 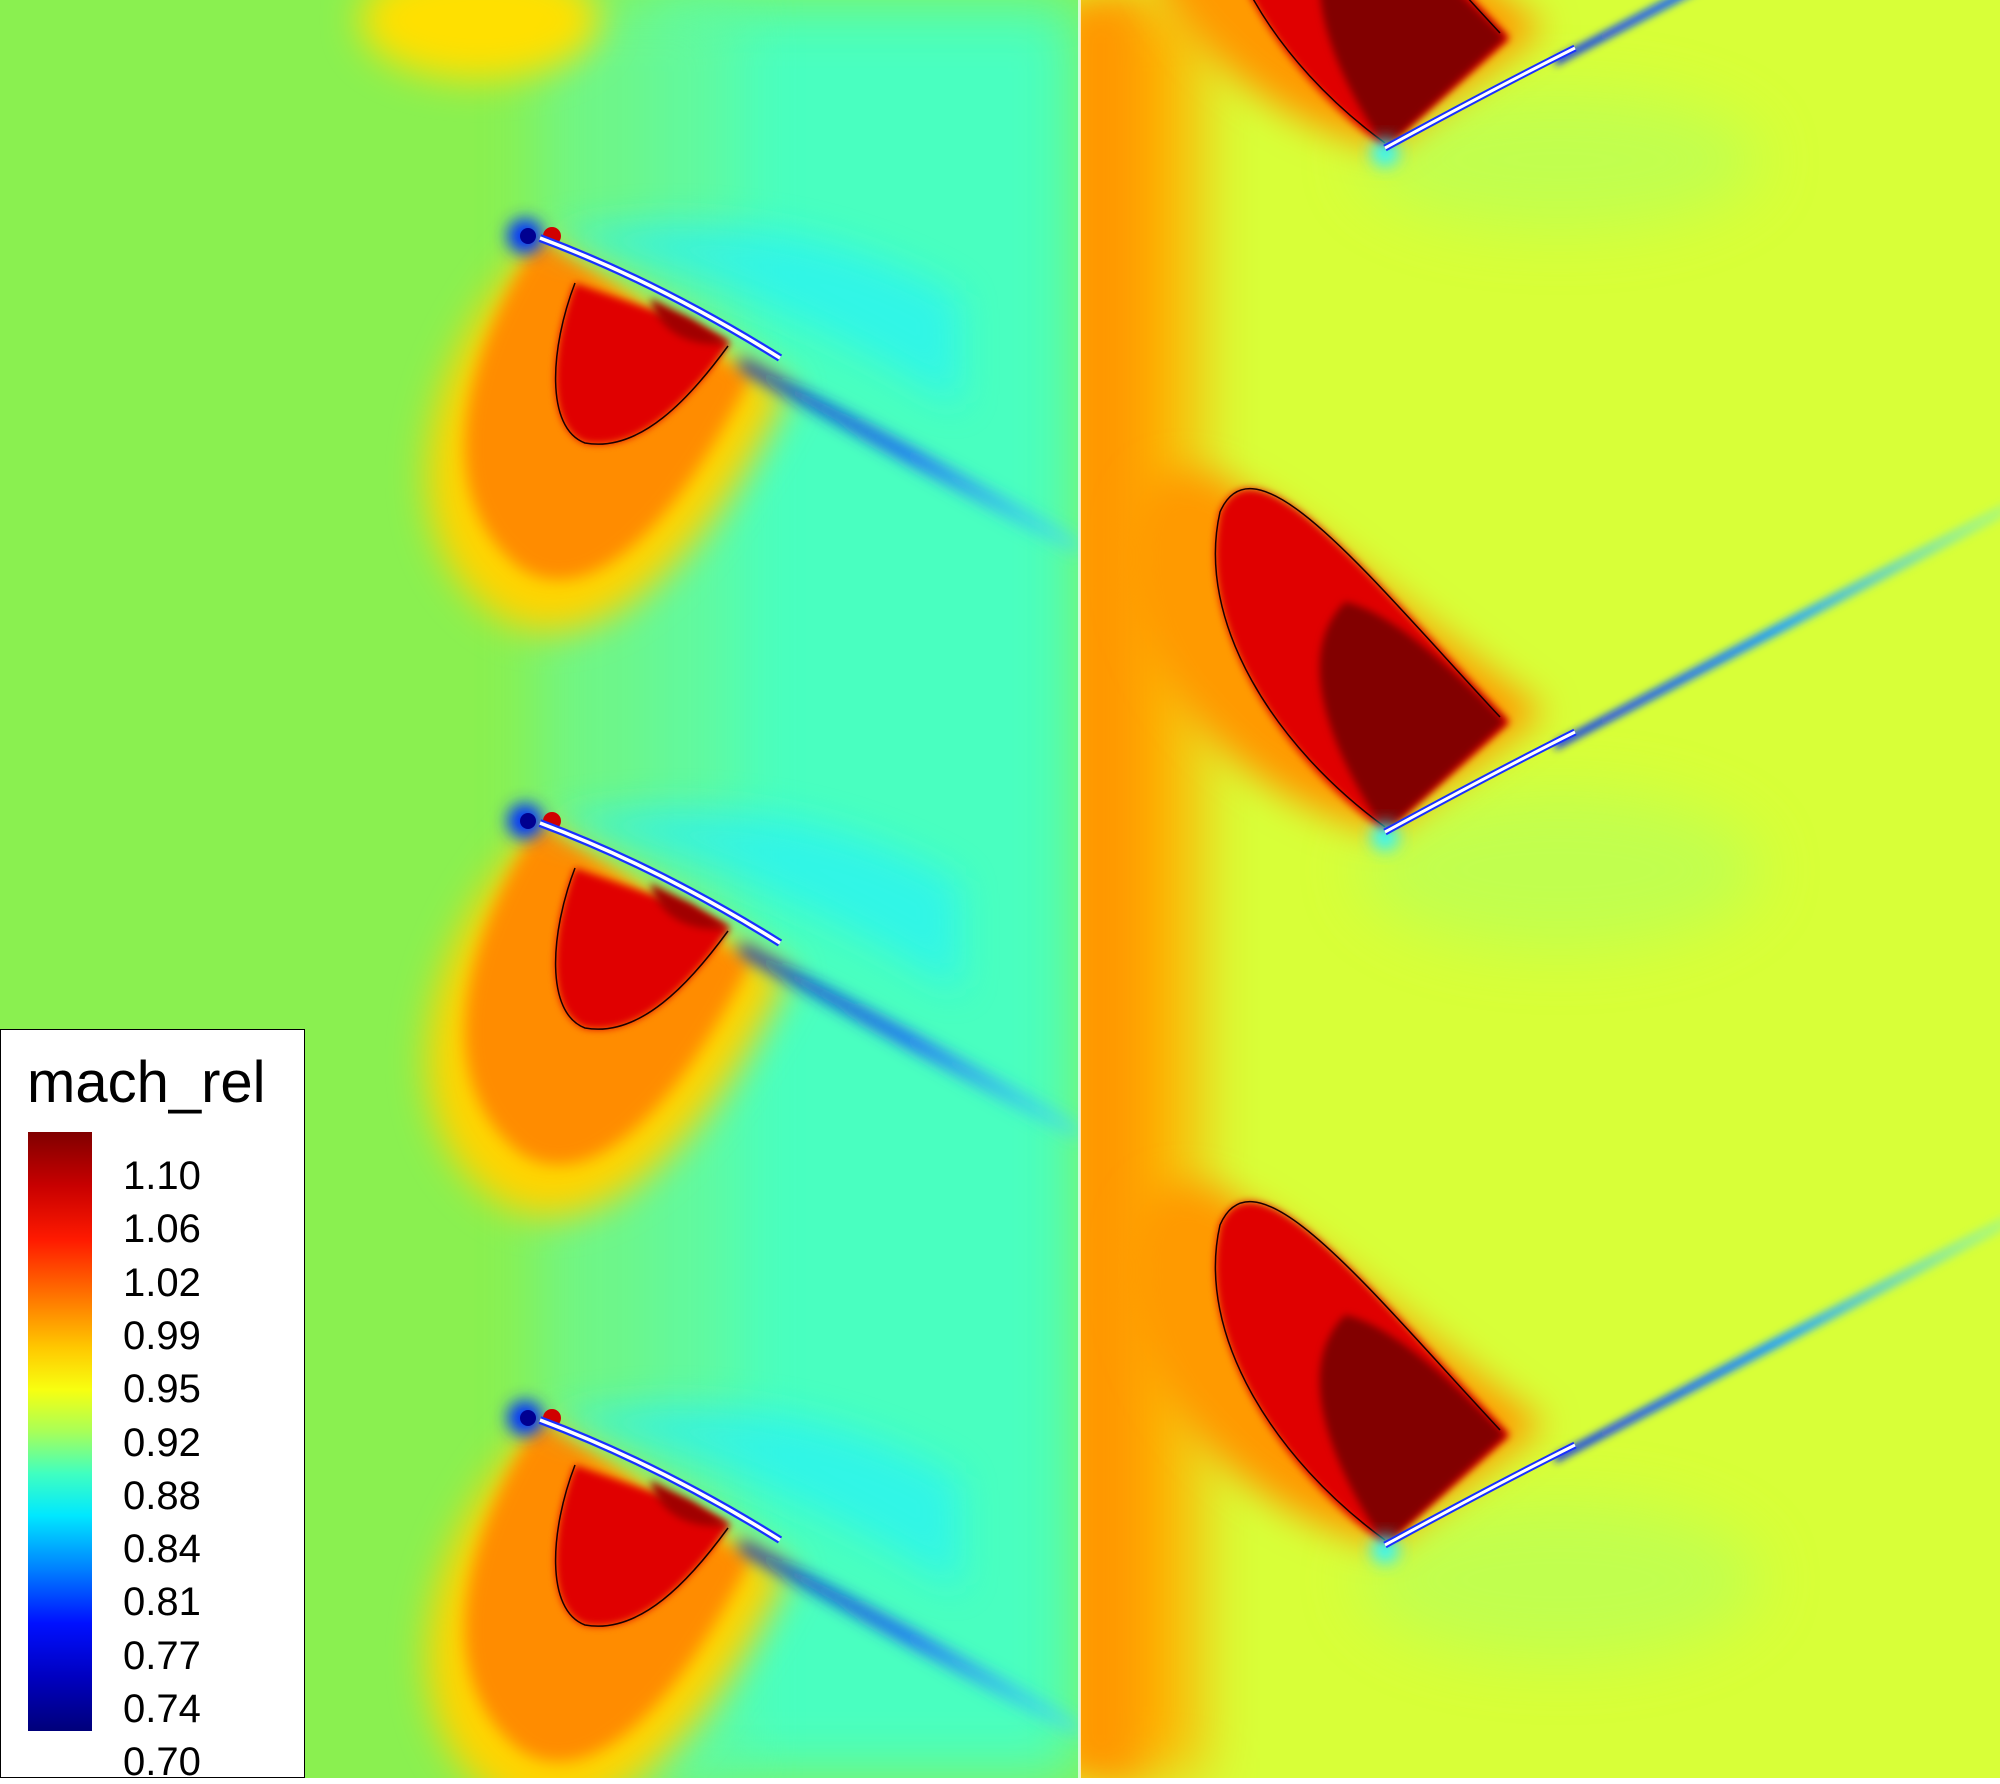 What do you see at coordinates (162, 1549) in the screenshot?
I see `colorbar-tick-label: 0.84` at bounding box center [162, 1549].